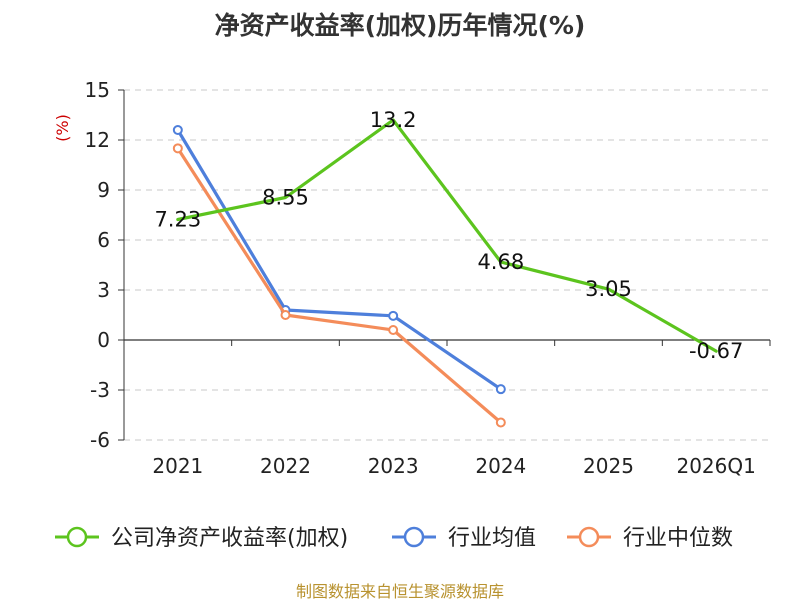  I want to click on y-tick-label: 12, so click(97, 140).